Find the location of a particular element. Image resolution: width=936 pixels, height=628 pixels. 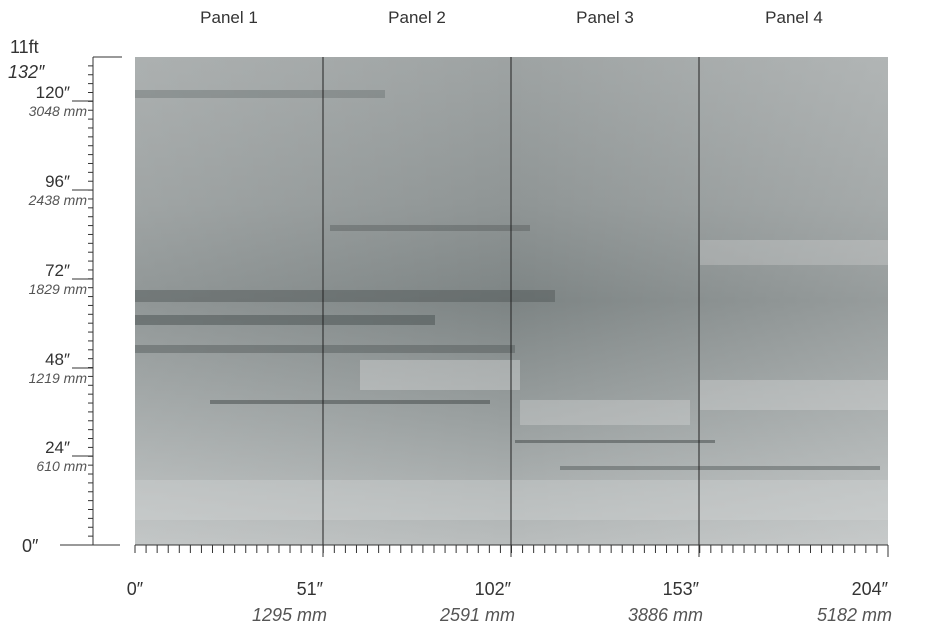

height-inches: 72″ is located at coordinates (57, 270).